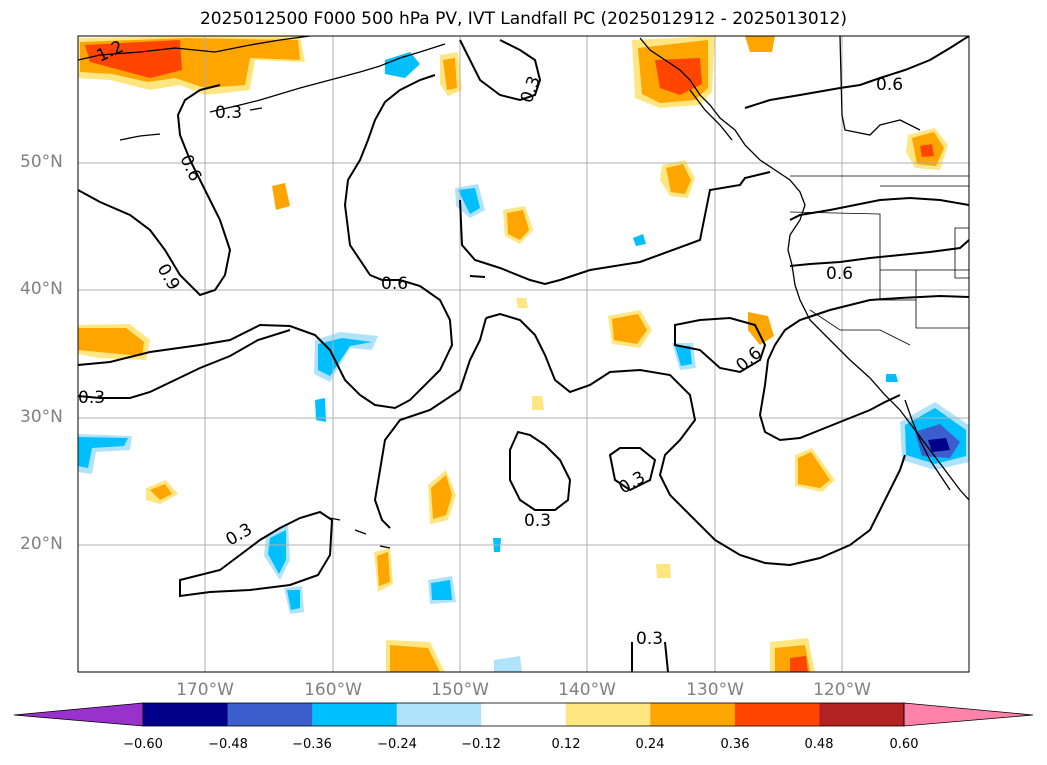  What do you see at coordinates (41, 162) in the screenshot?
I see `lat-label-50n: 50°N` at bounding box center [41, 162].